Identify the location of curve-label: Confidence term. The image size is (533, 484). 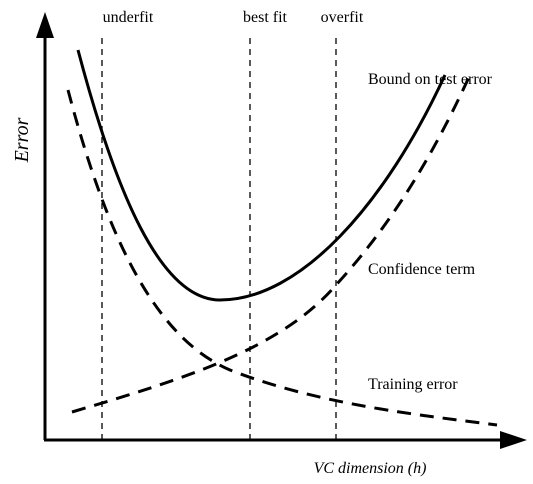
(422, 269).